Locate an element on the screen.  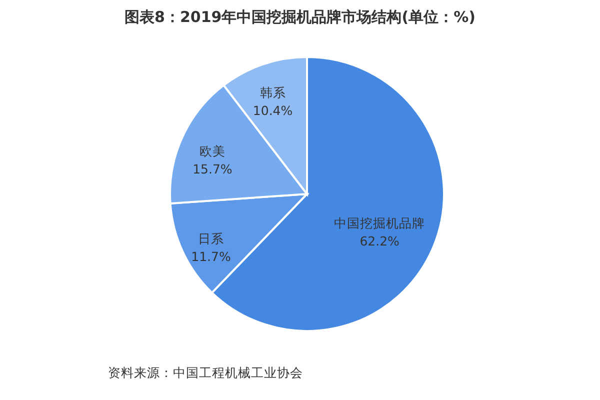
data-label: 62.2% is located at coordinates (380, 240).